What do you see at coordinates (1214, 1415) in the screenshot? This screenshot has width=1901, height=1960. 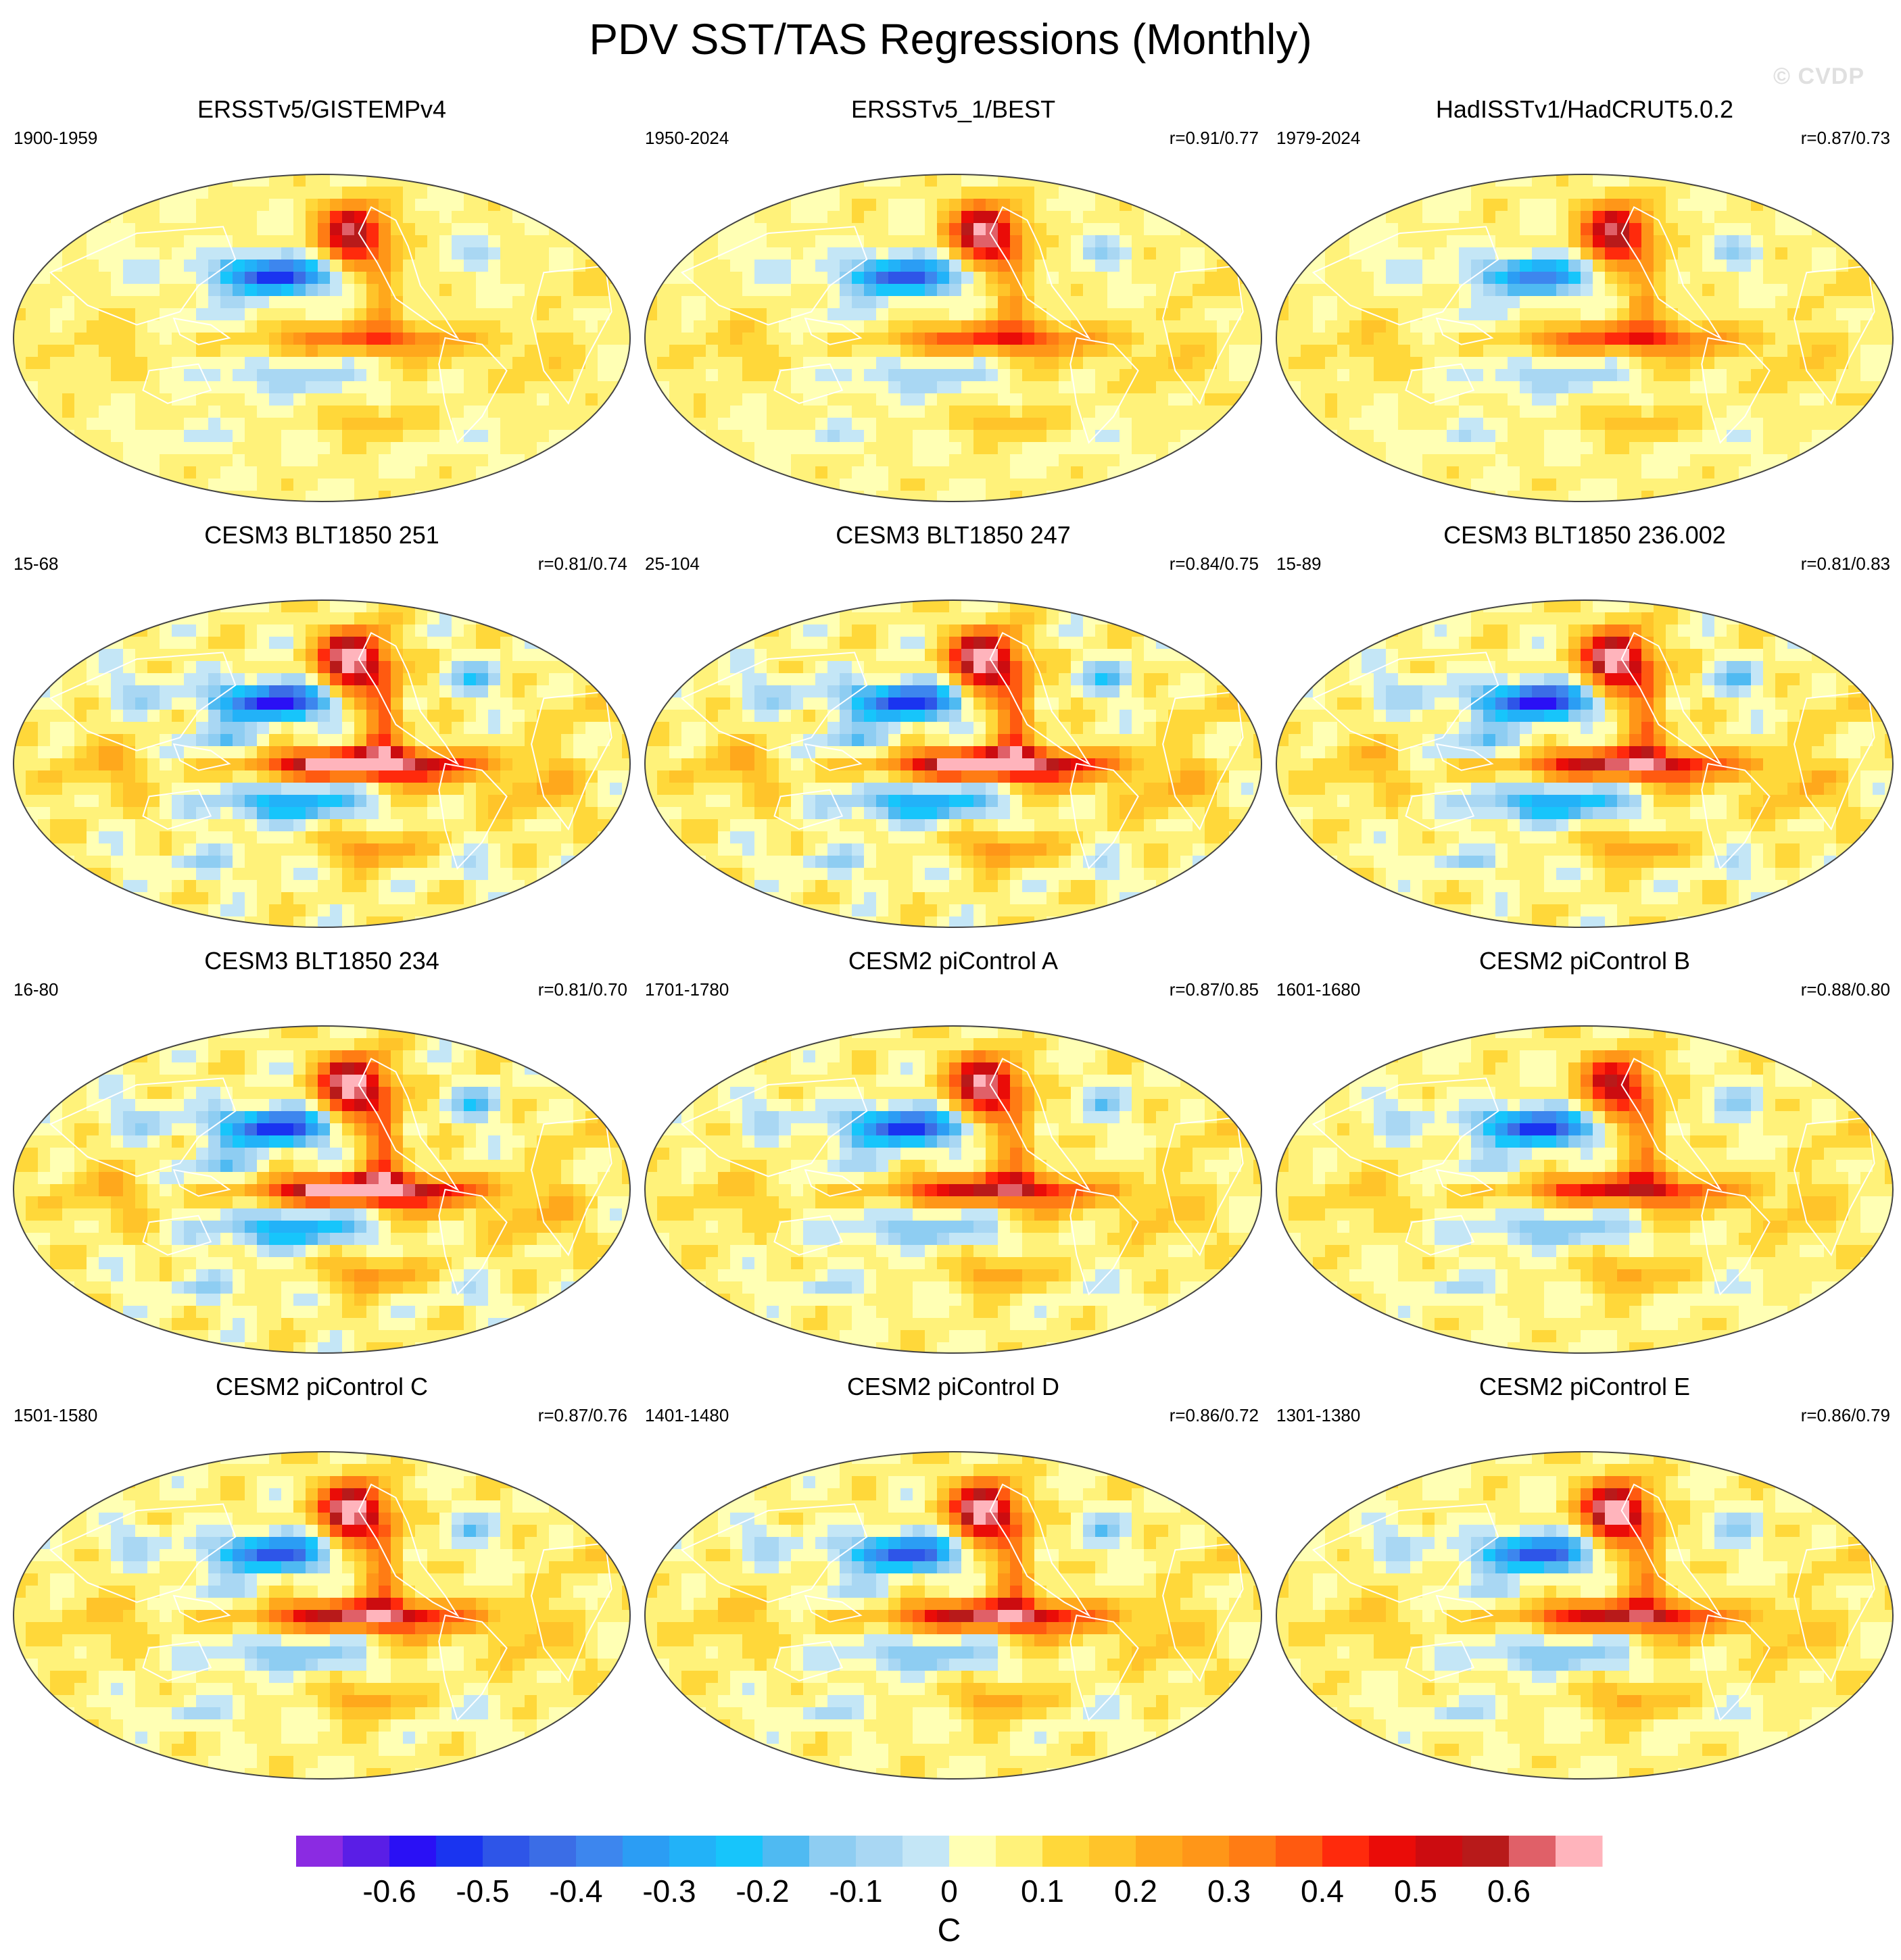 I see `panel-correlation: r=0.86/0.72` at bounding box center [1214, 1415].